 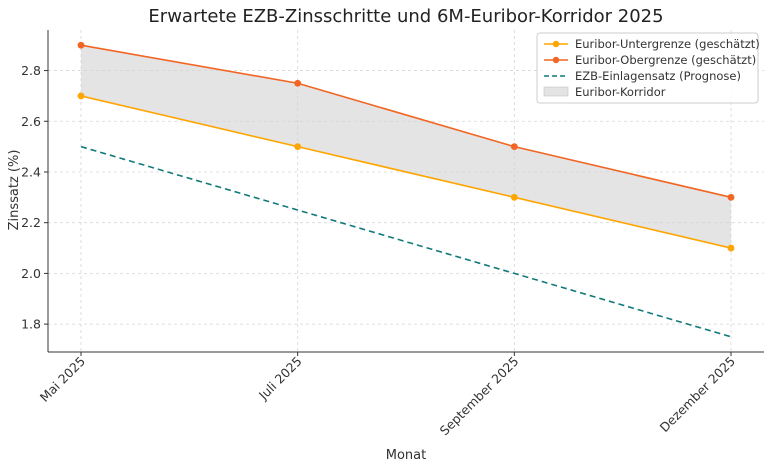 What do you see at coordinates (667, 44) in the screenshot?
I see `legend-label: Euribor-Untergrenze (geschätzt)` at bounding box center [667, 44].